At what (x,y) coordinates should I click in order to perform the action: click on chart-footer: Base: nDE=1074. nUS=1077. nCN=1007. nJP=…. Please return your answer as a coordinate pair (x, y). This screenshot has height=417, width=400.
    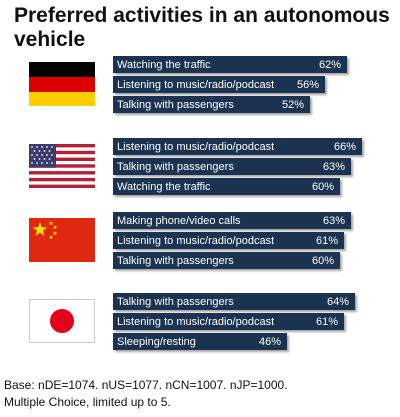
    Looking at the image, I should click on (146, 394).